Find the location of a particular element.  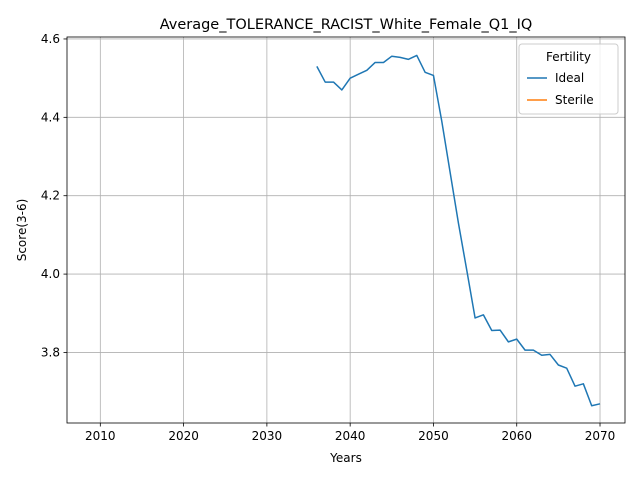

legend-label-sterile: Sterile is located at coordinates (574, 100).